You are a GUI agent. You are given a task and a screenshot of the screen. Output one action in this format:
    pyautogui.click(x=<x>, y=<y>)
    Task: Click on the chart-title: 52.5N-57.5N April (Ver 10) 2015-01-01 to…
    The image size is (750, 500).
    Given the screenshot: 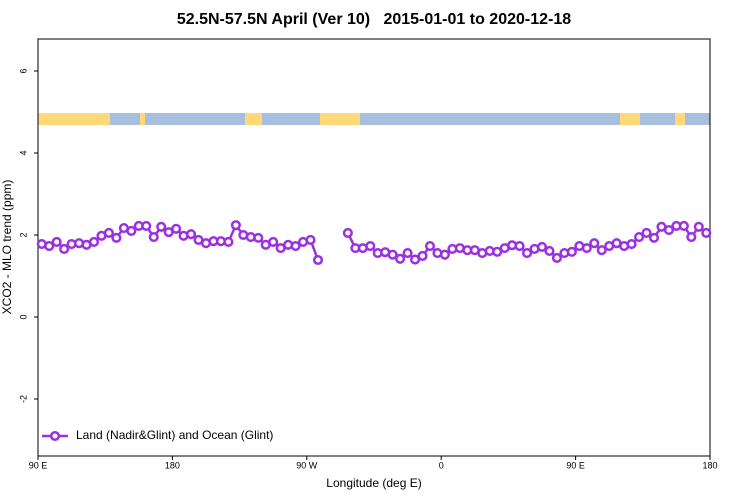 What is the action you would take?
    pyautogui.click(x=374, y=19)
    